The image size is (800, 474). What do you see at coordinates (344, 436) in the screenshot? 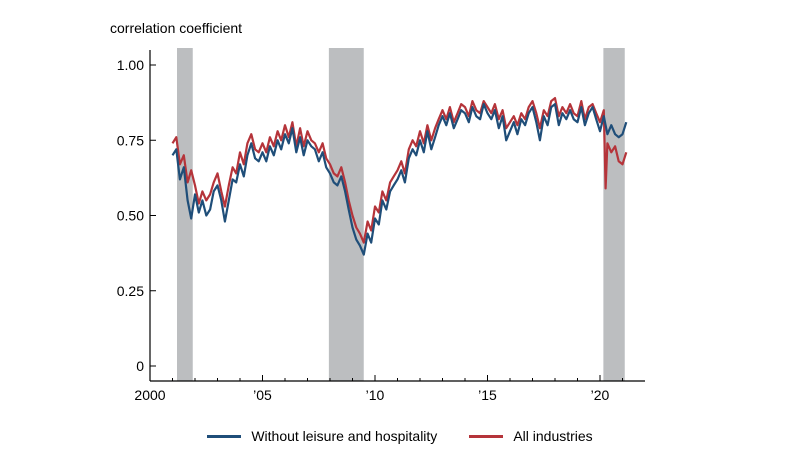
I see `legend-label-without-leisure: Without leisure and hospitality` at bounding box center [344, 436].